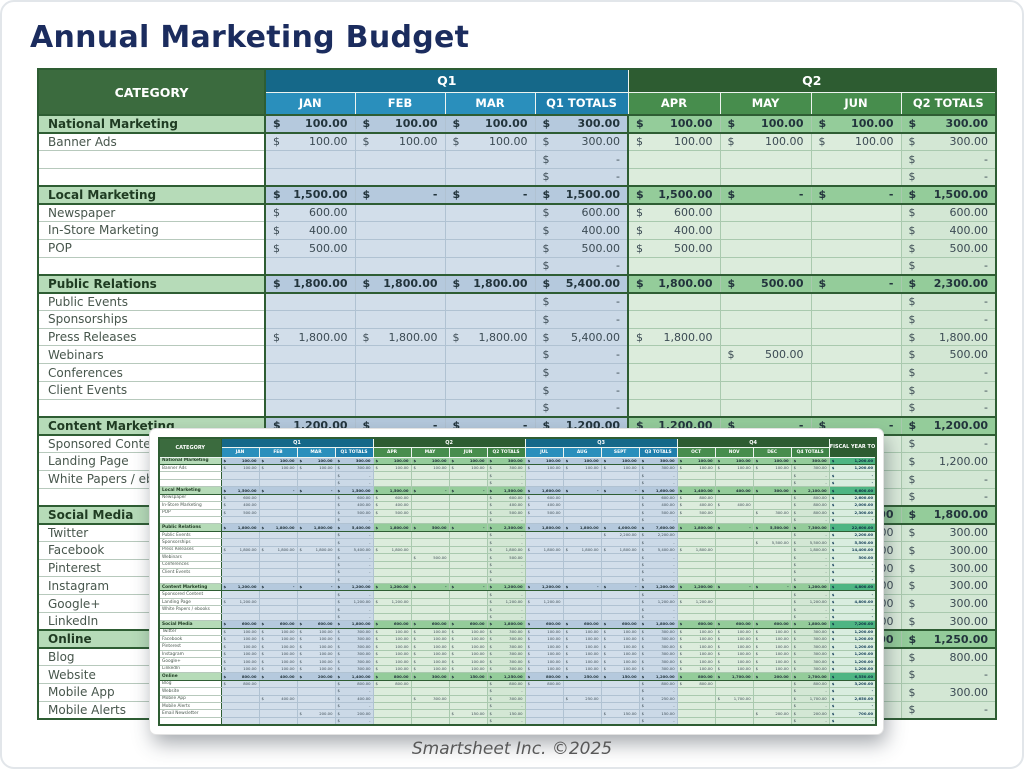  What do you see at coordinates (582, 452) in the screenshot?
I see `month-header: AUG` at bounding box center [582, 452].